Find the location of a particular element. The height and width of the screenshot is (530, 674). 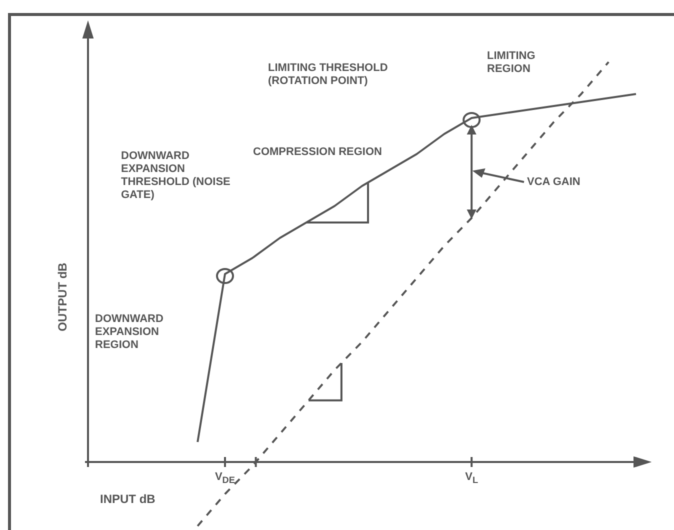

annotation: COMPRESSION REGION is located at coordinates (318, 152).